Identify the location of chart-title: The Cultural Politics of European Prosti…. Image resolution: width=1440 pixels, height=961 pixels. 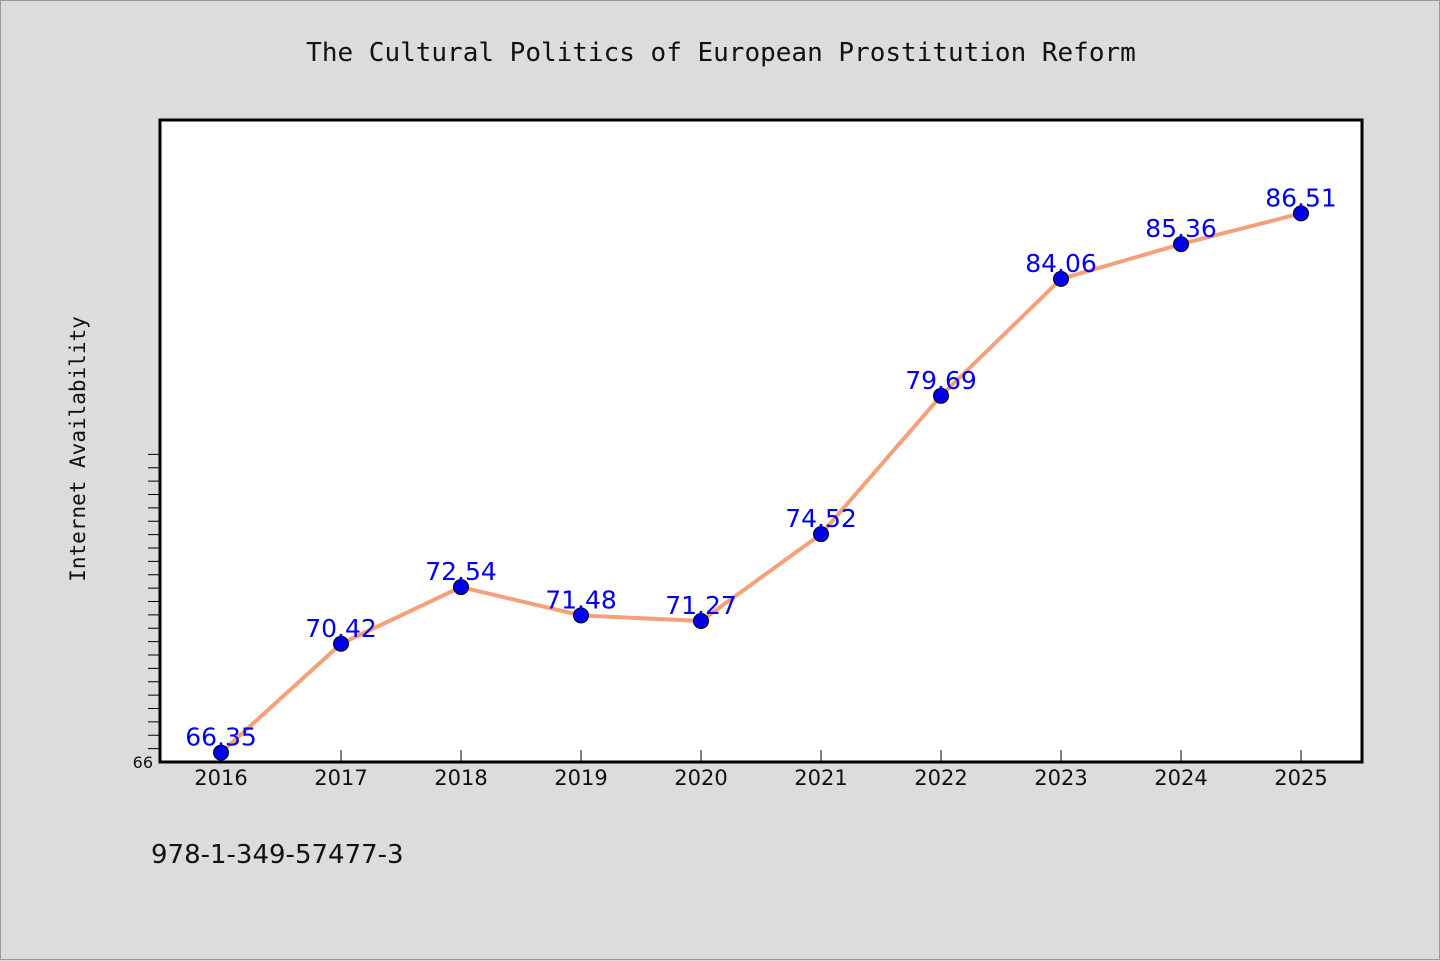
(721, 53).